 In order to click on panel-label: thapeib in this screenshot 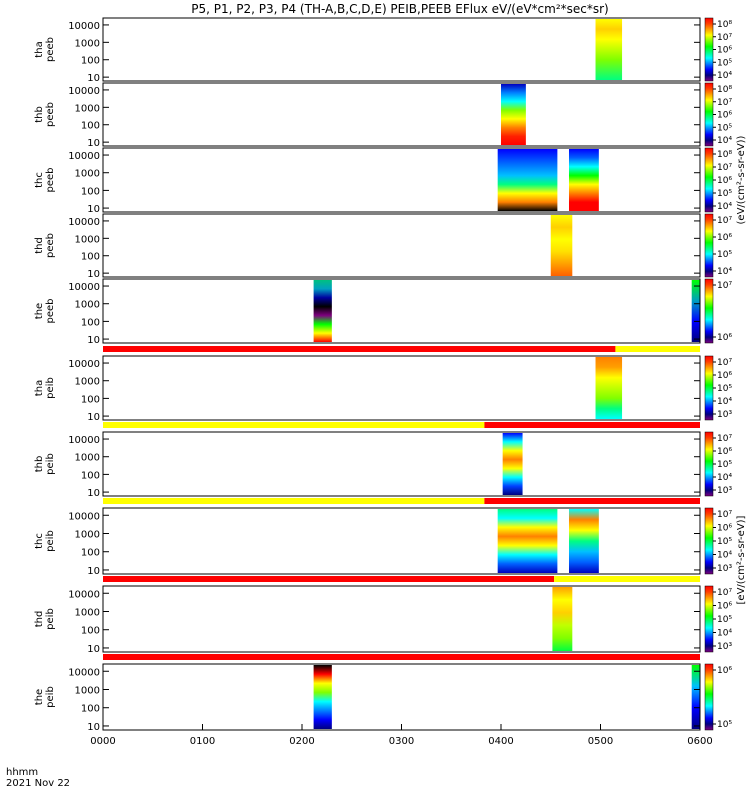, I will do `click(45, 388)`.